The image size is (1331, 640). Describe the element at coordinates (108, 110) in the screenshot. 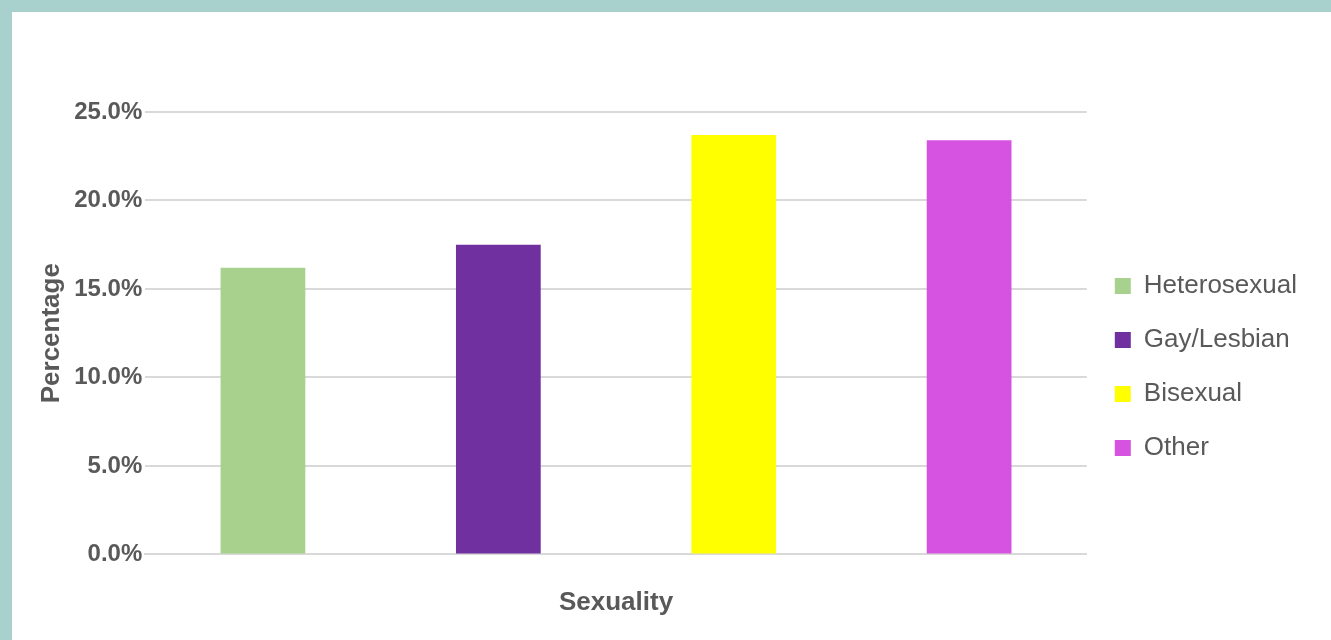

I see `y-tick-label: 25.0%` at that location.